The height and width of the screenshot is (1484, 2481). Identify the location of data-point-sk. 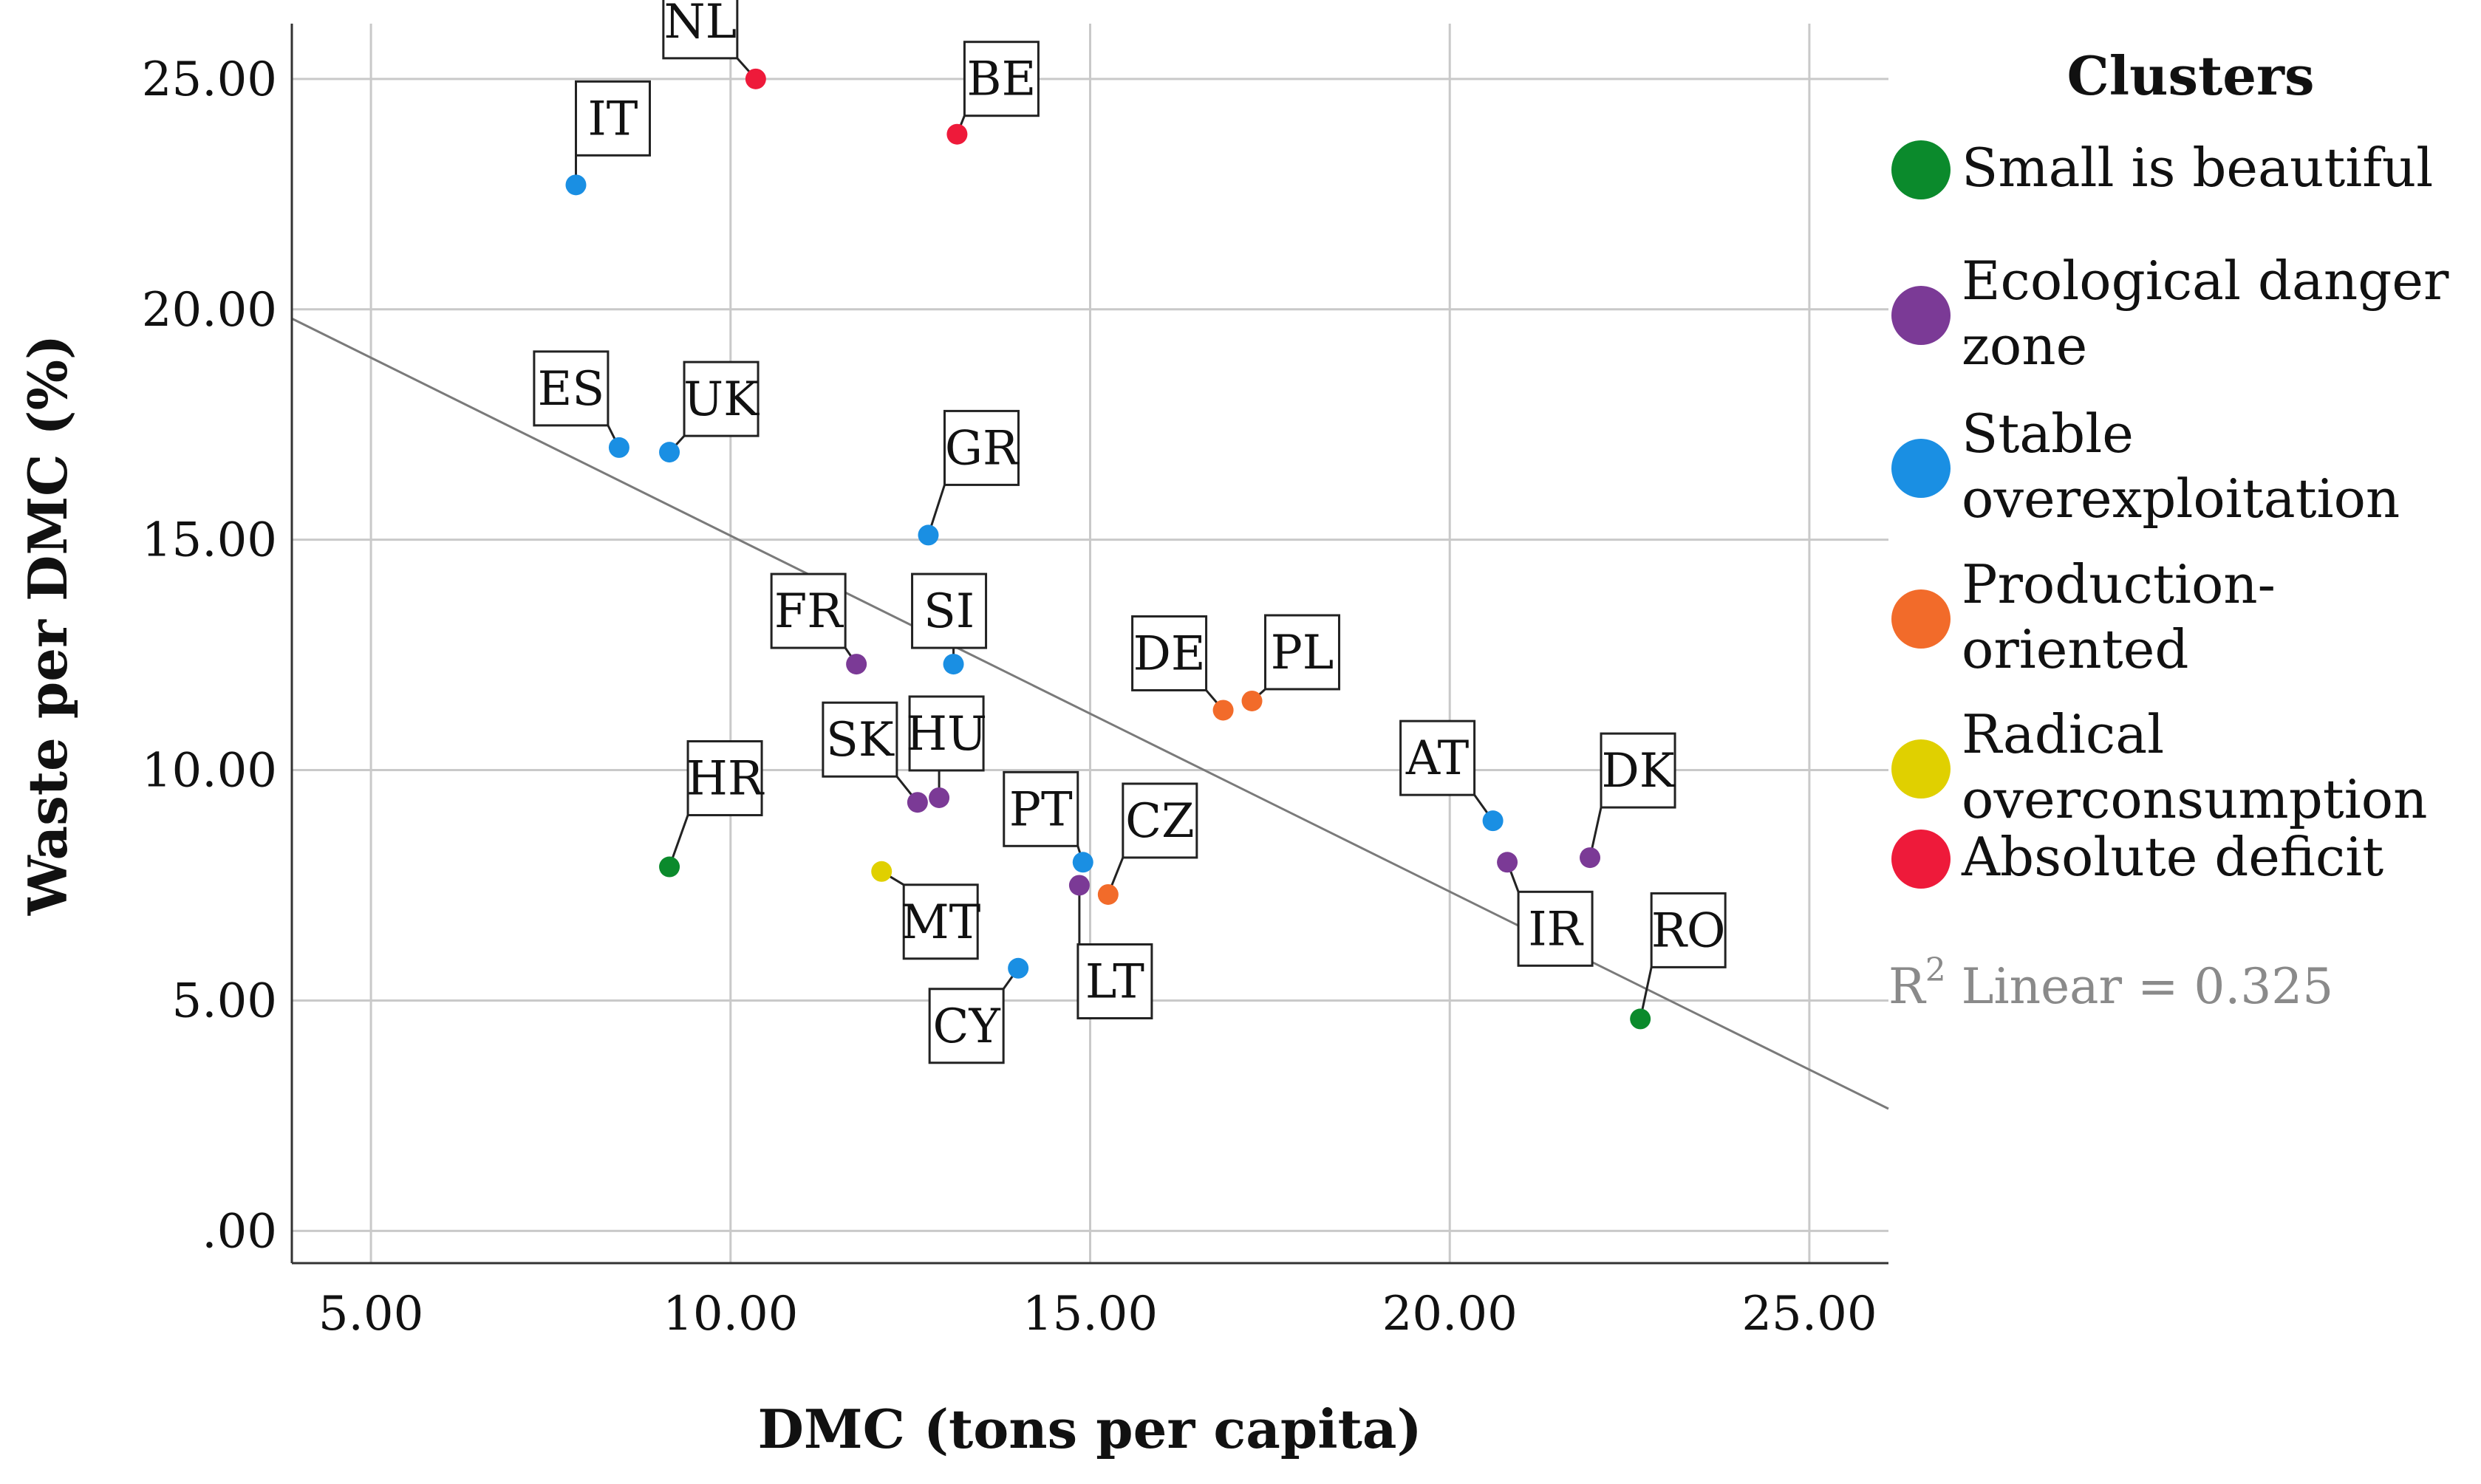
(917, 803).